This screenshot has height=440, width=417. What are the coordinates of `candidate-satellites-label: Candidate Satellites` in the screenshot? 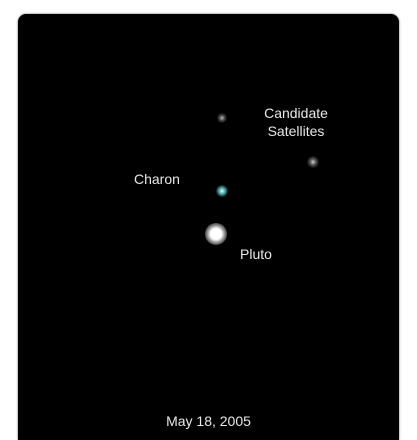 It's located at (296, 122).